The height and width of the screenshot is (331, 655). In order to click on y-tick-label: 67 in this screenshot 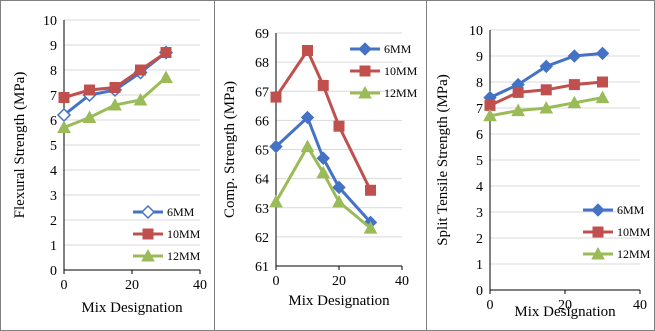, I will do `click(262, 92)`.